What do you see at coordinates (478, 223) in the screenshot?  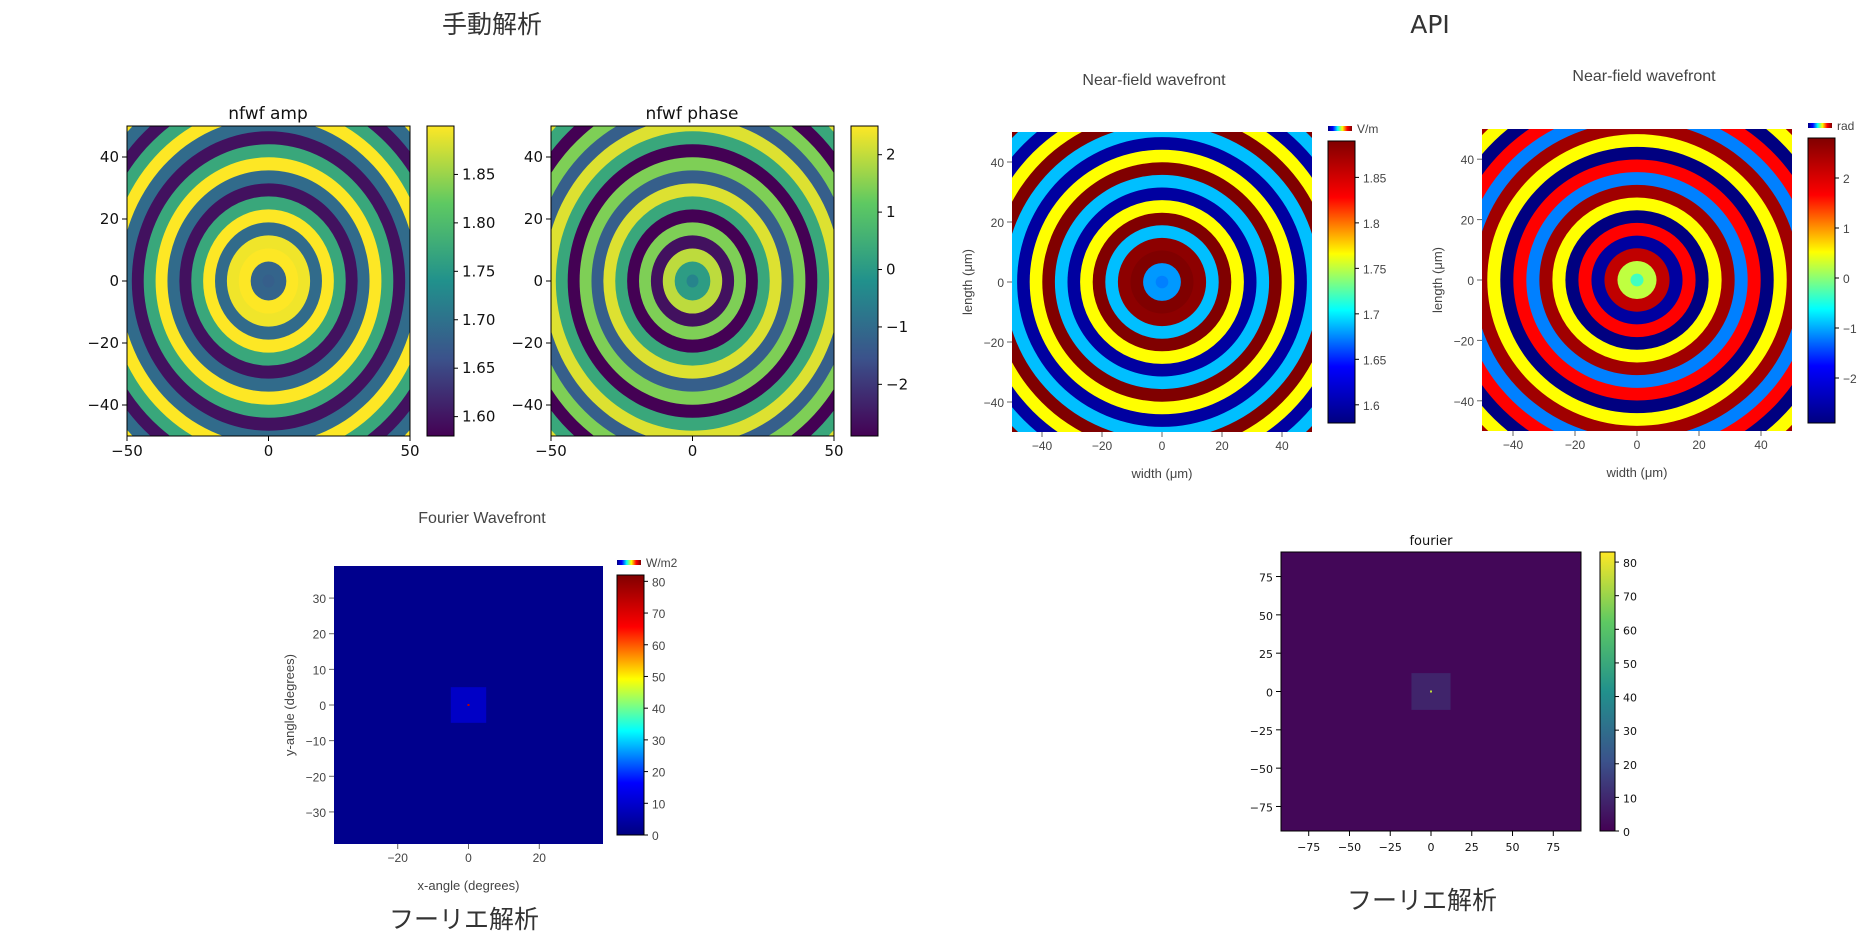 I see `colorbar-tick-label: 1.80` at bounding box center [478, 223].